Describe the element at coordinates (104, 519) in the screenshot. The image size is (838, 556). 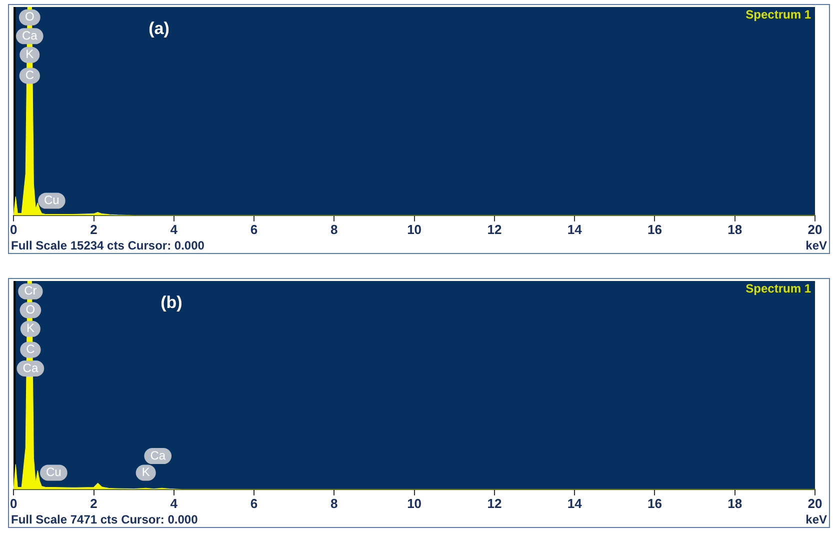
I see `text: Full Scale 7471 cts Cursor: 0.000` at that location.